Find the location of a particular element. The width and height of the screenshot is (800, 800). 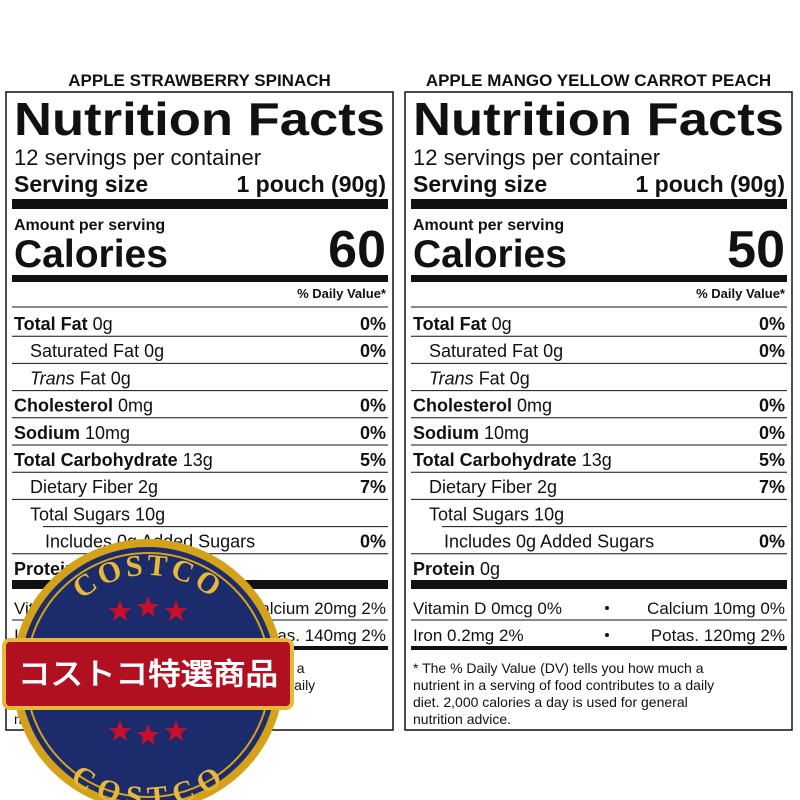

badge-banner is located at coordinates (148, 674).